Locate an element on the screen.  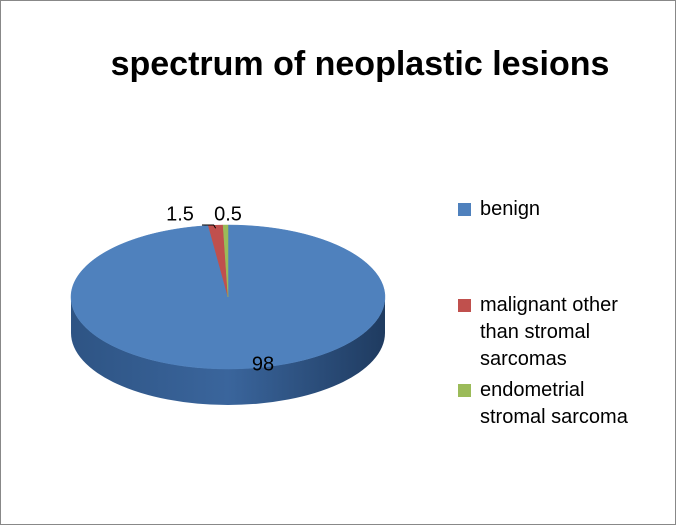
chart-title: spectrum of neoplastic lesions is located at coordinates (360, 64).